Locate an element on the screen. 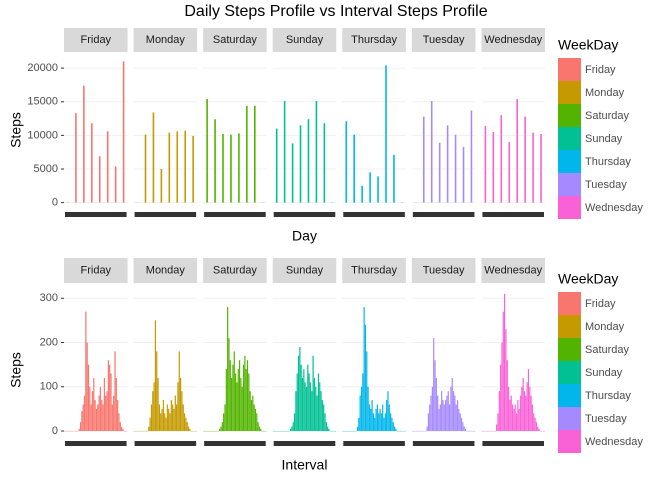 The width and height of the screenshot is (672, 485). y-tick-label: 10000 is located at coordinates (42, 135).